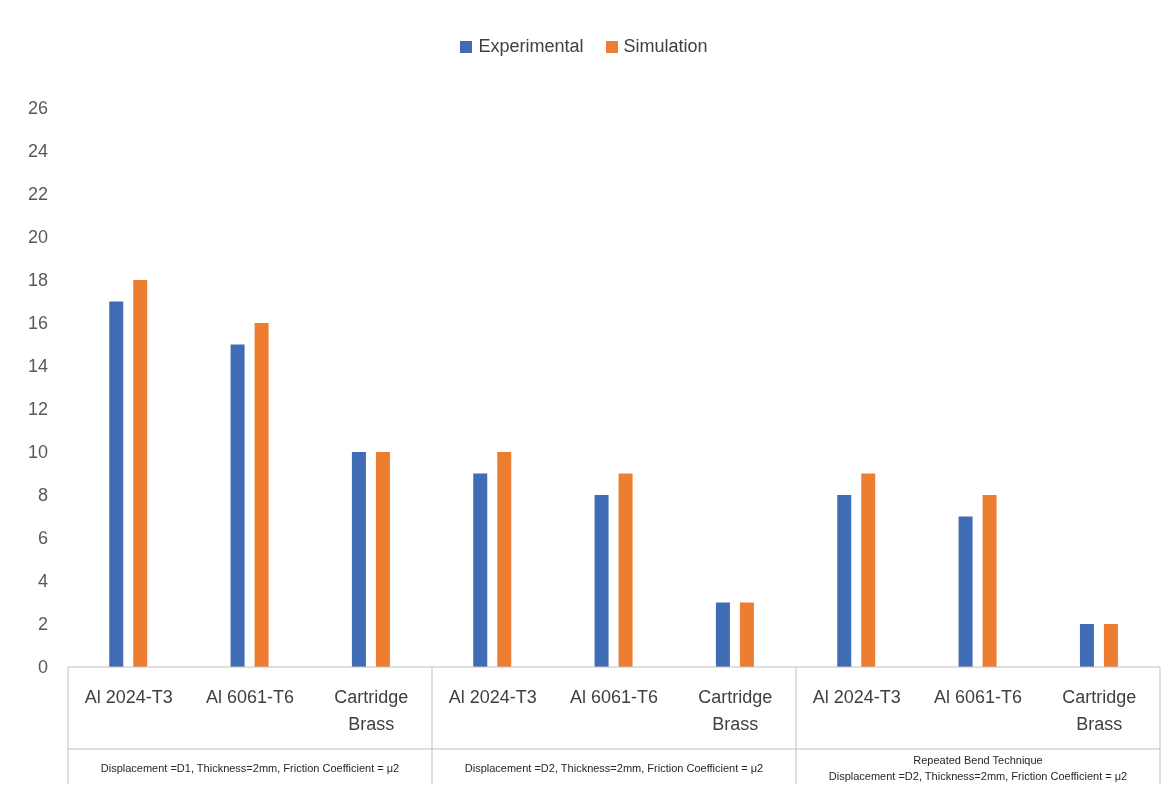 The width and height of the screenshot is (1168, 789). Describe the element at coordinates (37, 151) in the screenshot. I see `y-tick-label: 24` at that location.